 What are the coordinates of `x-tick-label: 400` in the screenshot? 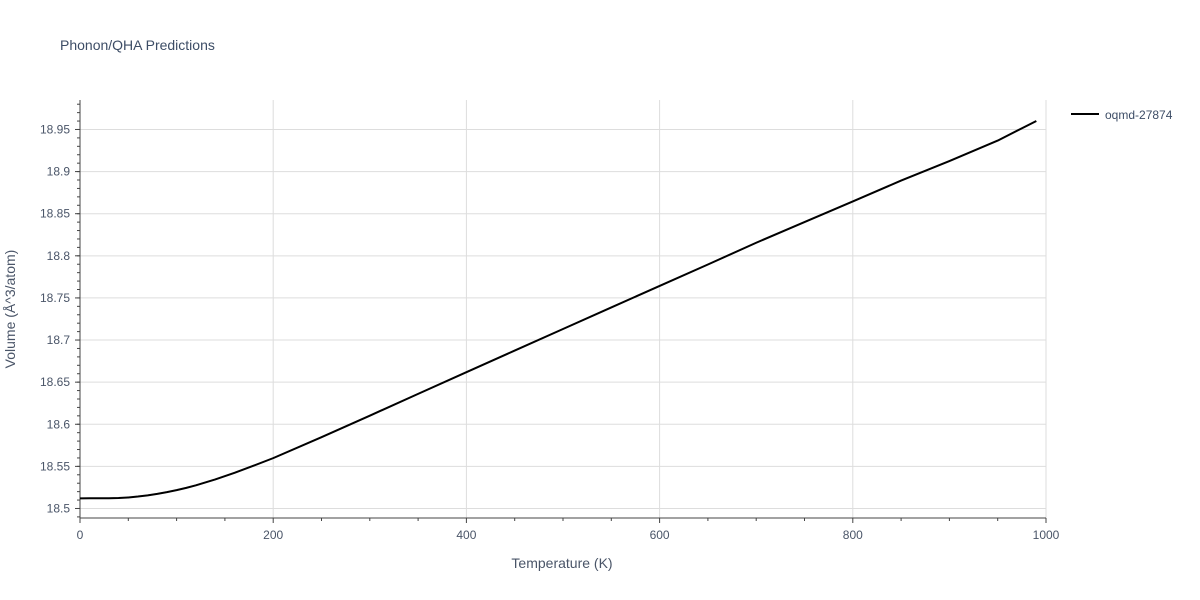 It's located at (466, 535).